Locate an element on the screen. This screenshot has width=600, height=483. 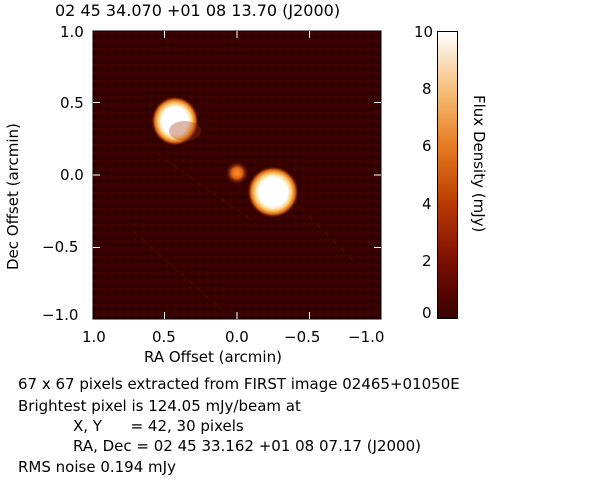
x-tick-label: −1.0 is located at coordinates (366, 337).